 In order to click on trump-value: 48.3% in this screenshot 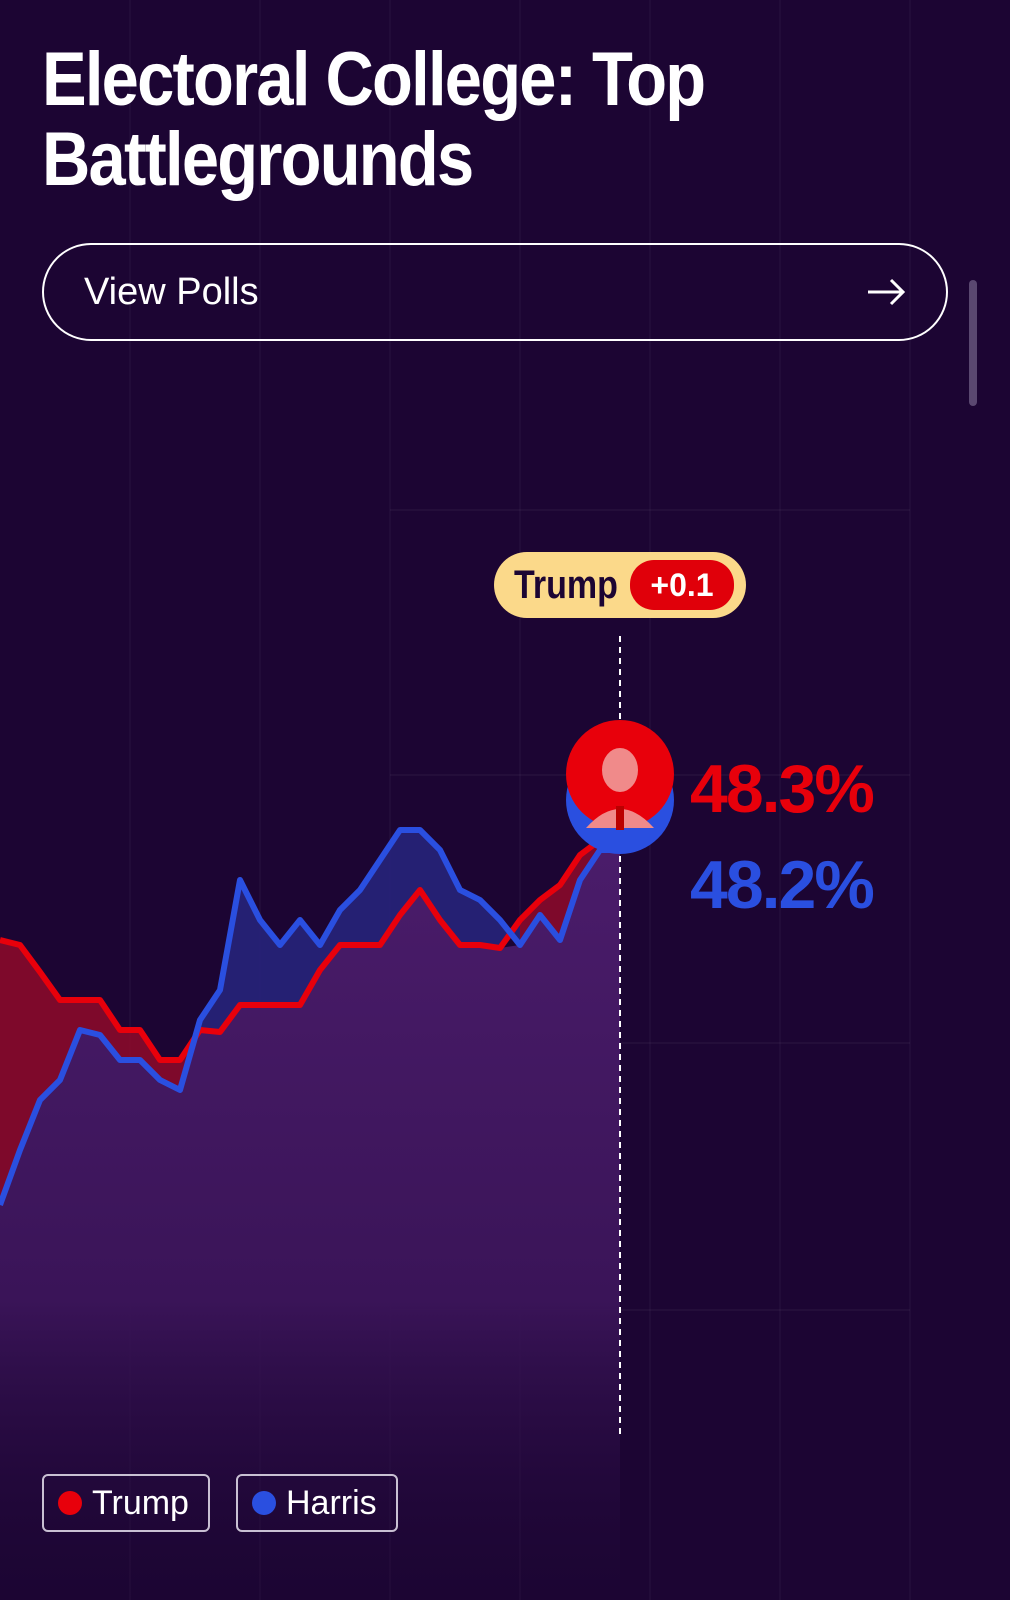, I will do `click(782, 789)`.